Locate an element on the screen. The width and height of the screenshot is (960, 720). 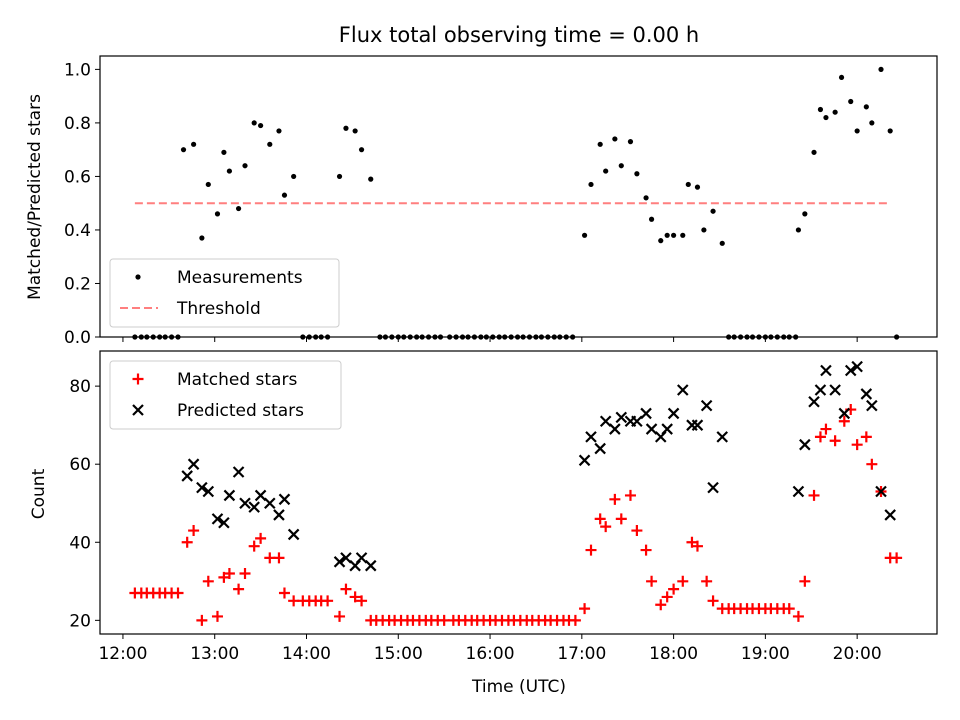
count-y-axis-label: Count is located at coordinates (39, 493).